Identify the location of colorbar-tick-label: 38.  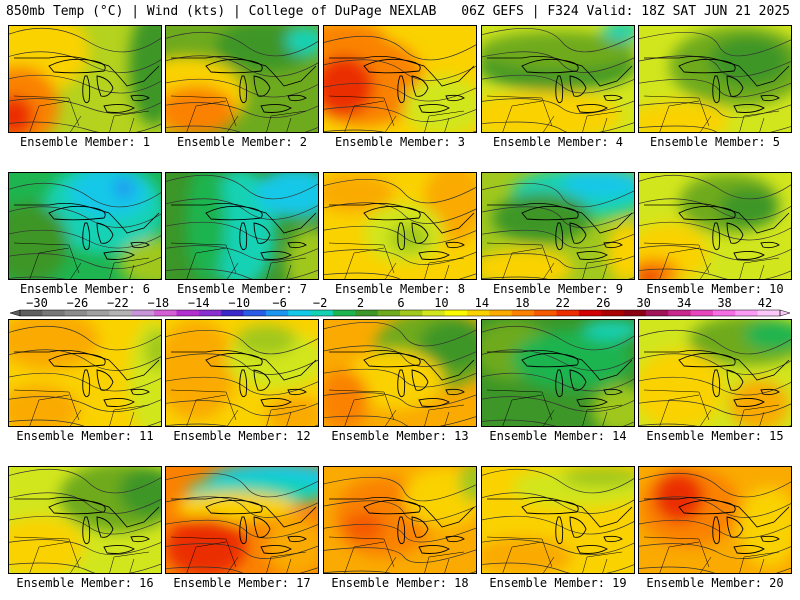
(724, 303).